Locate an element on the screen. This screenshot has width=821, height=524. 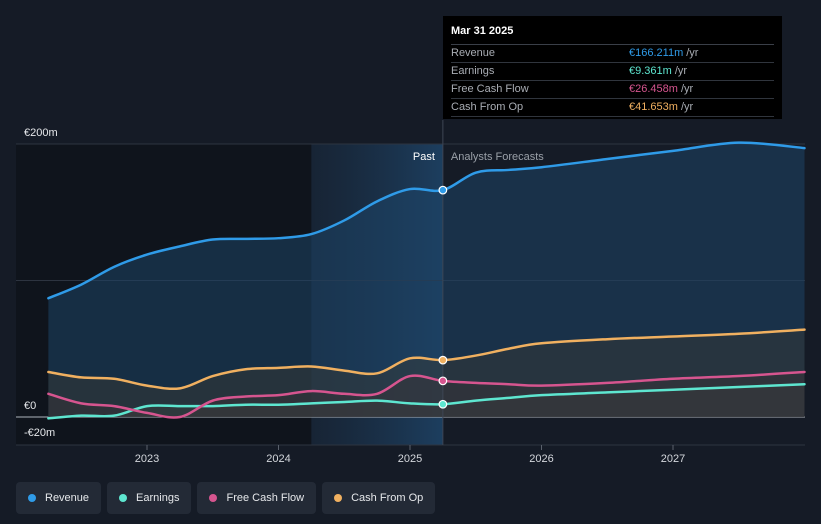
tooltip-value: €26.458m is located at coordinates (653, 89).